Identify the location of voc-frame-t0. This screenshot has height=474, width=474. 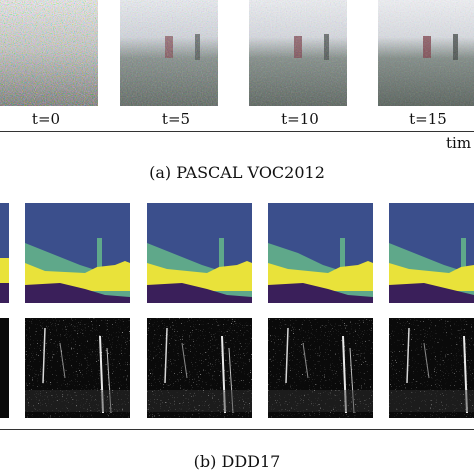
(49, 53).